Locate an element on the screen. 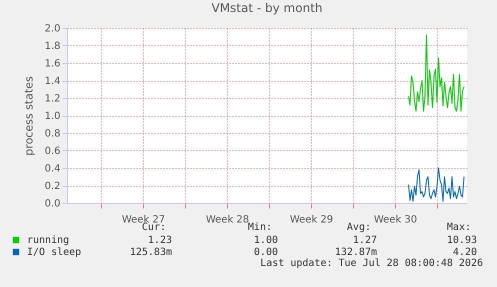 The height and width of the screenshot is (287, 497). text: Min: is located at coordinates (260, 227).